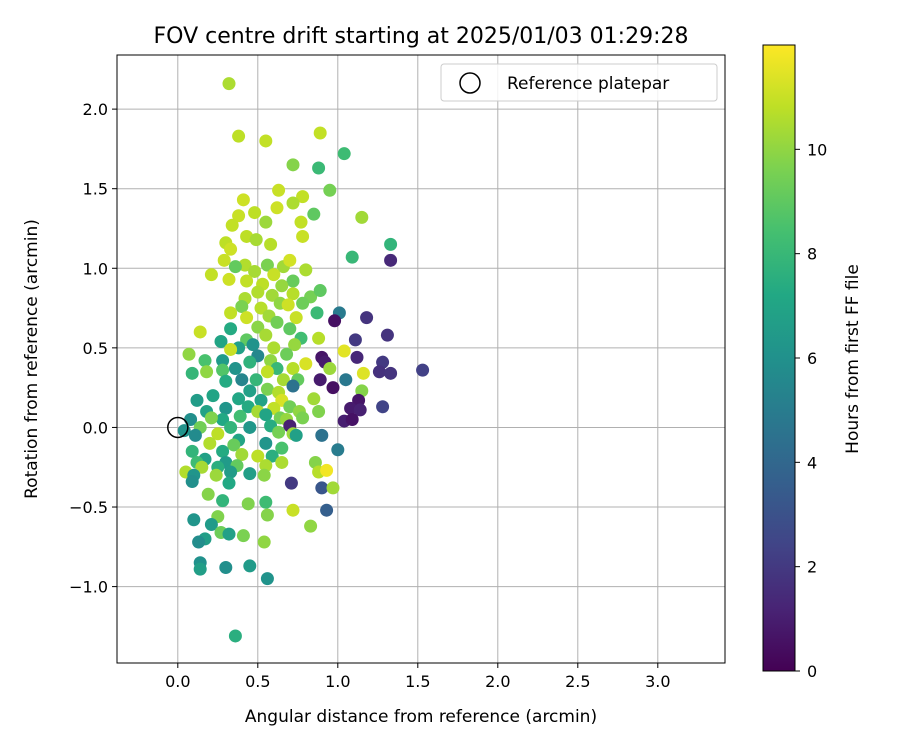 The height and width of the screenshot is (750, 900). Describe the element at coordinates (812, 462) in the screenshot. I see `colorbar-tick-label: 4` at that location.